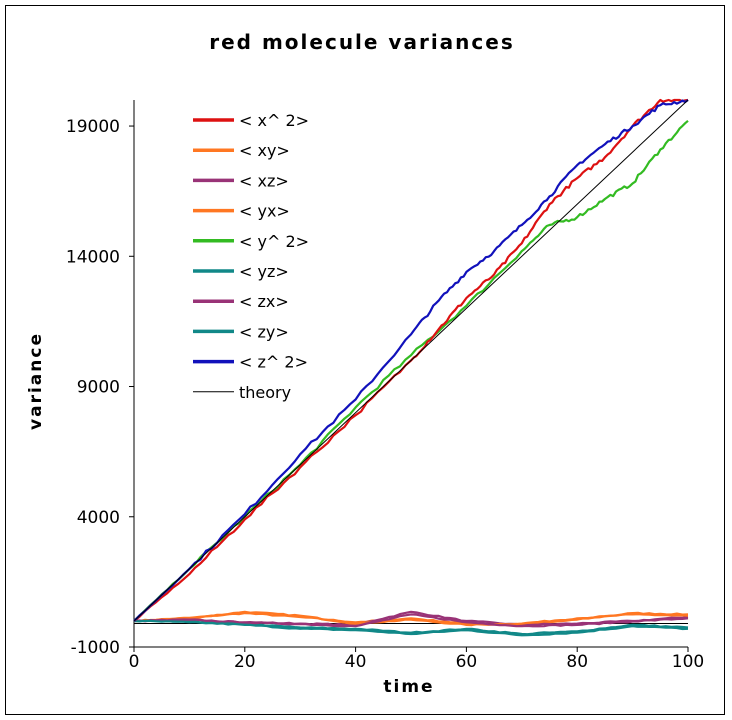 Image resolution: width=732 pixels, height=720 pixels. I want to click on y-tick-label: 14000, so click(93, 257).